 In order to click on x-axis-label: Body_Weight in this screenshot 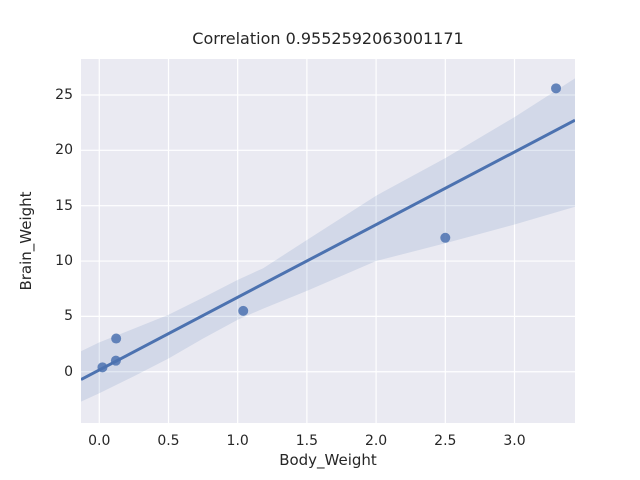, I will do `click(328, 460)`.